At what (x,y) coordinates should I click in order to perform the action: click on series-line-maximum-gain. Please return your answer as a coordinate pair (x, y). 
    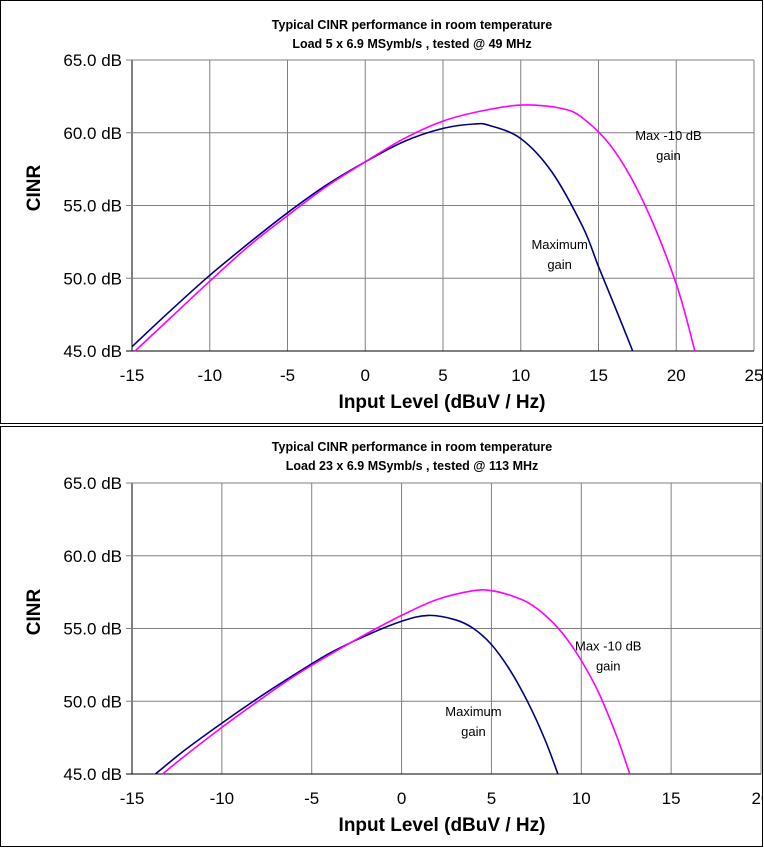
    Looking at the image, I should click on (356, 694).